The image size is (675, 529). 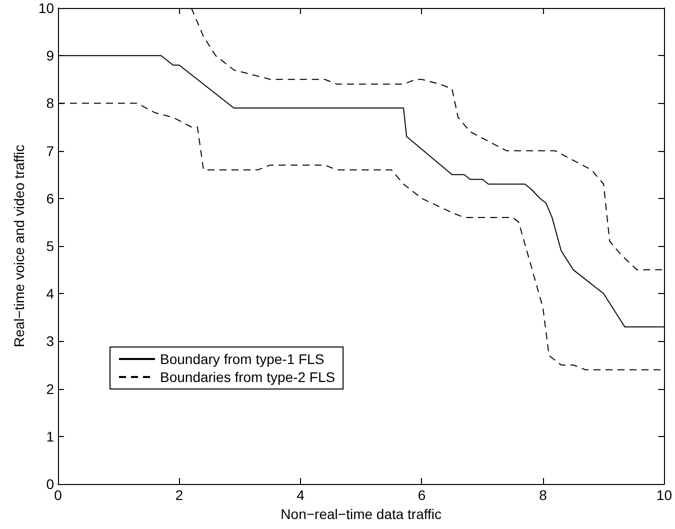 I want to click on y-tick-label: 9, so click(x=50, y=56).